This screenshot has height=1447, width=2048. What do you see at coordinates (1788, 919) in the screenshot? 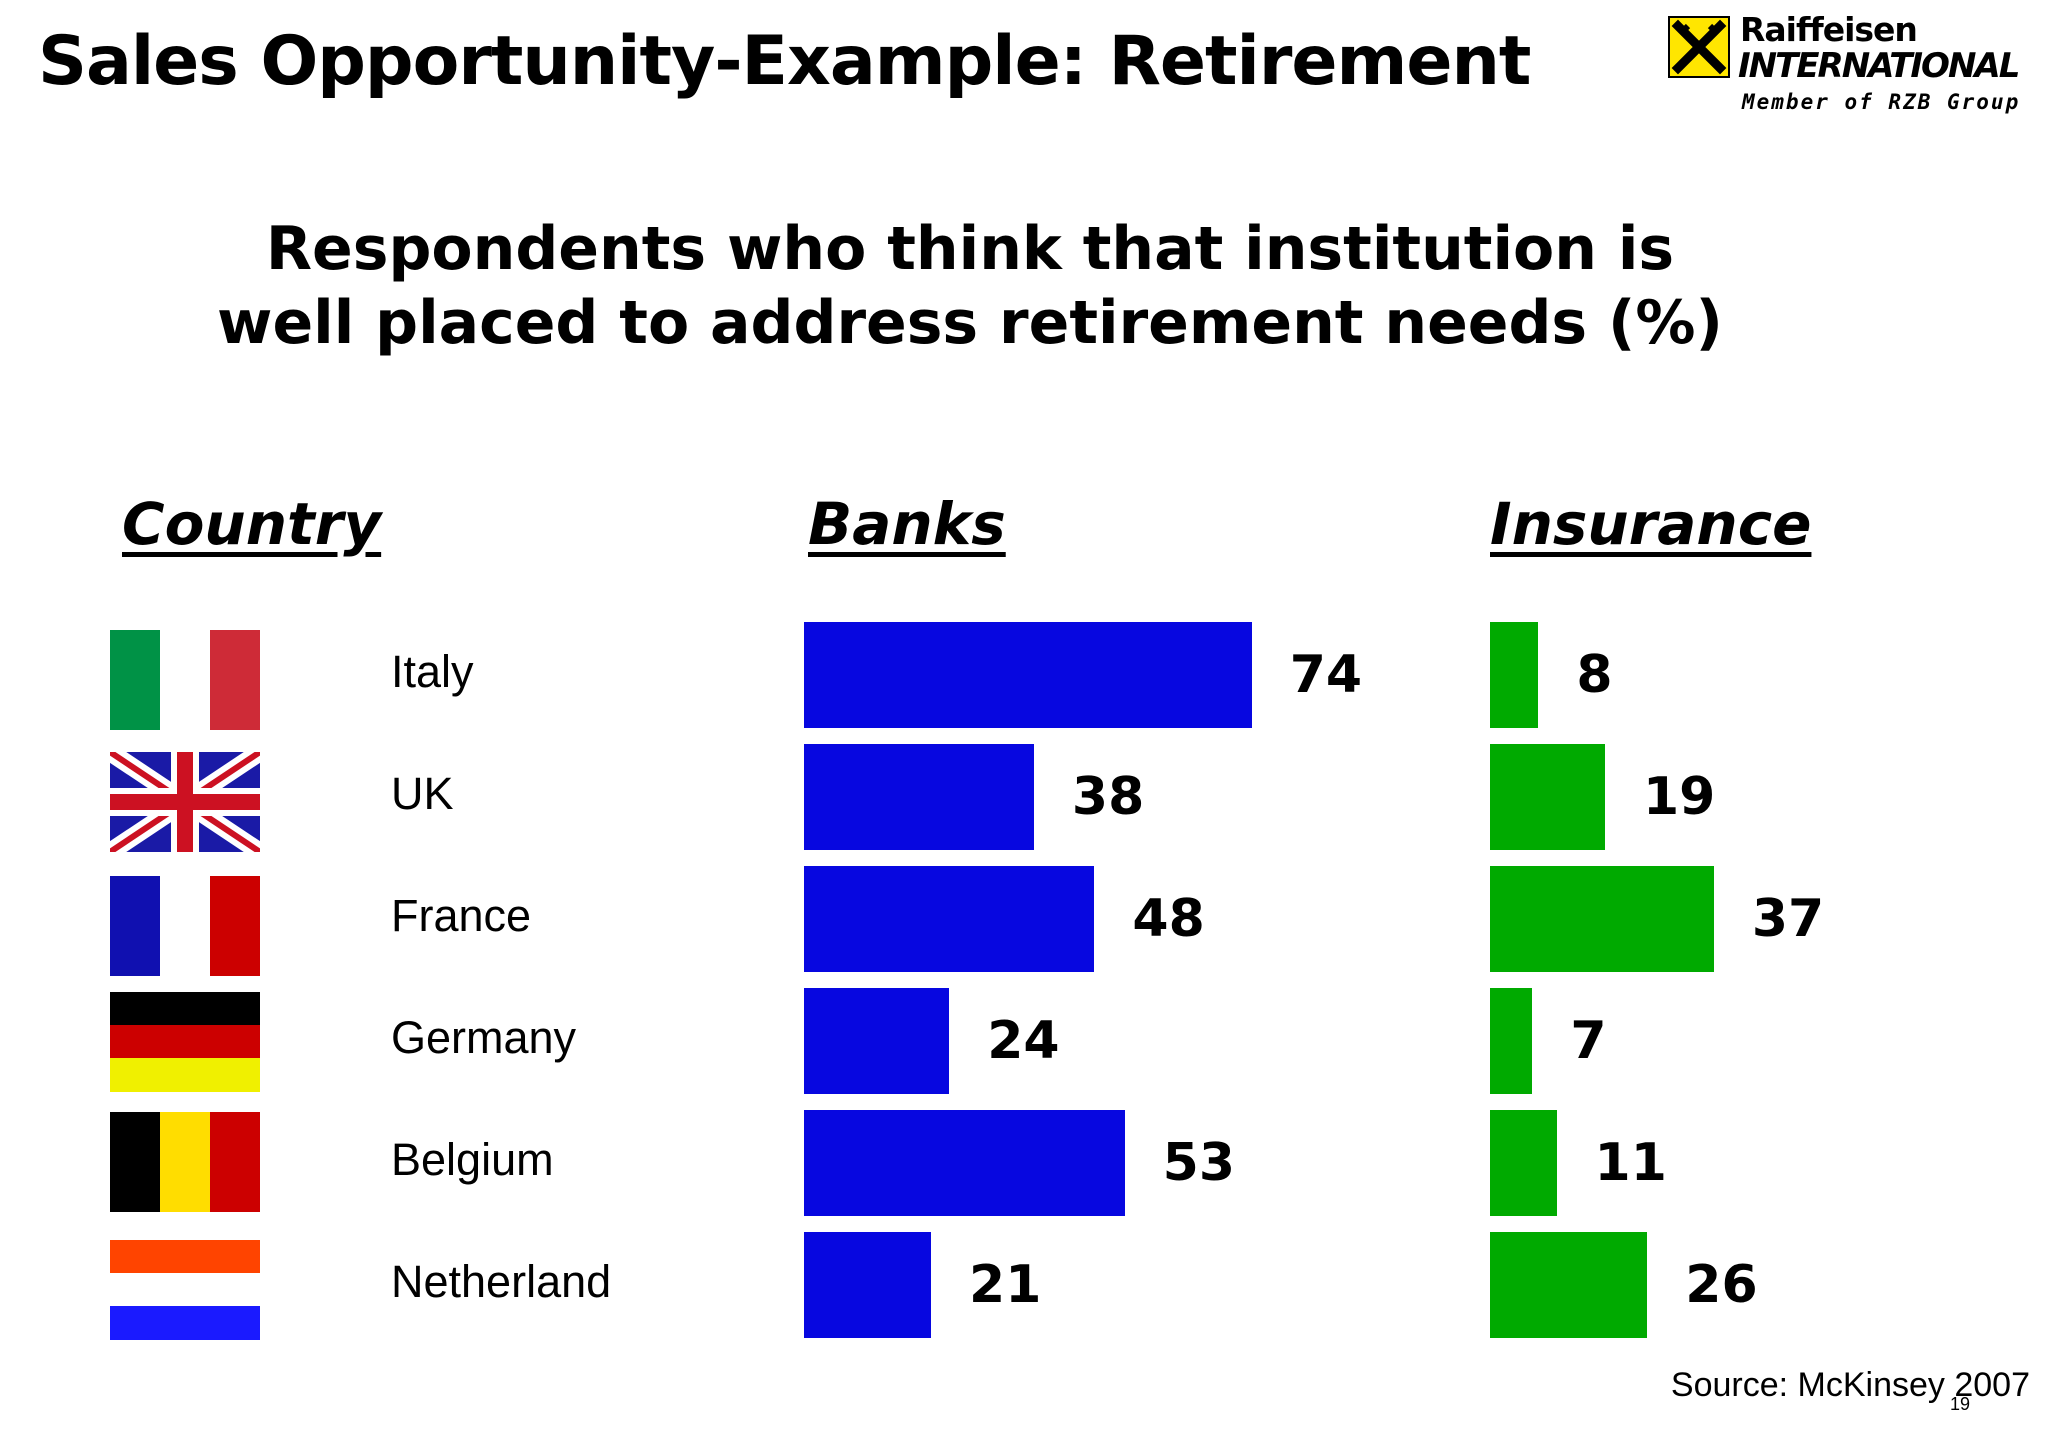
I see `insurance-value-france: 37` at bounding box center [1788, 919].